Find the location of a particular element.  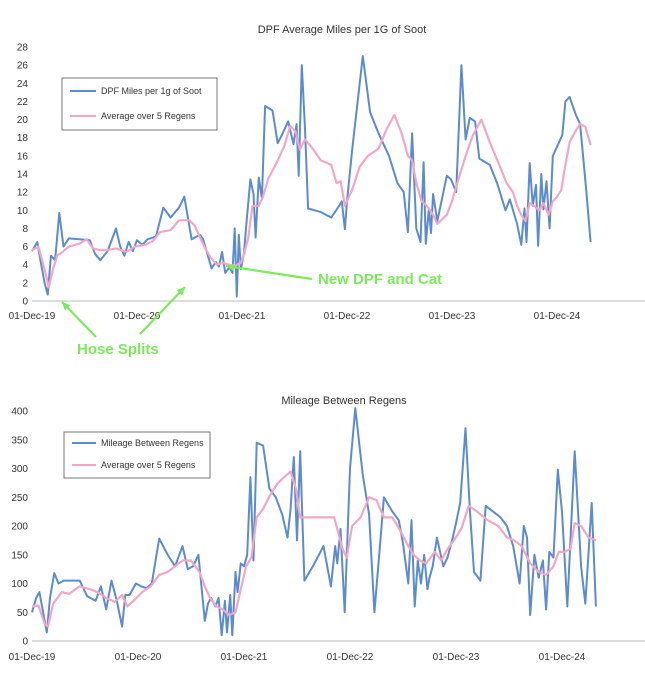

chart-title: DPF Average Miles per 1G of Soot is located at coordinates (342, 30).